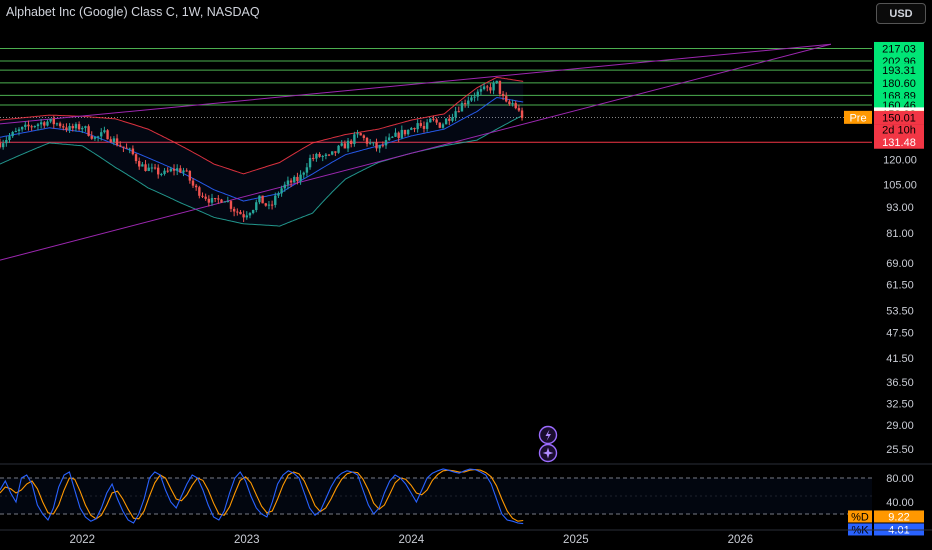 The height and width of the screenshot is (550, 932). What do you see at coordinates (899, 143) in the screenshot?
I see `price-label: 131.48` at bounding box center [899, 143].